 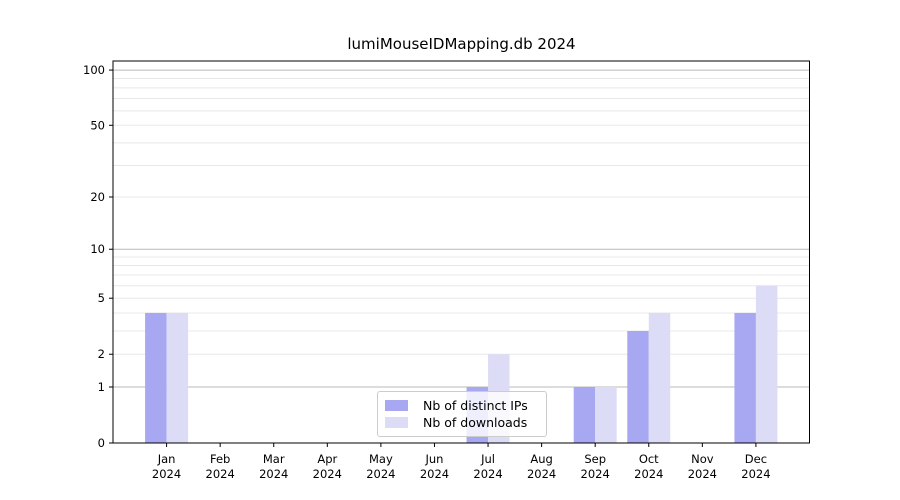 I want to click on x-tick-label-month: Jan, so click(x=166, y=459).